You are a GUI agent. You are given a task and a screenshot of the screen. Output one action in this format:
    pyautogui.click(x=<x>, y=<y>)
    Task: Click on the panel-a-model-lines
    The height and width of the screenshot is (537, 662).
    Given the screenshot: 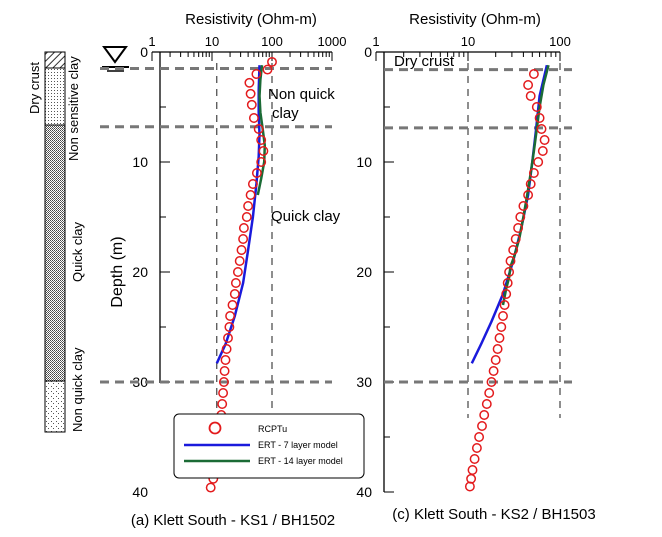 What is the action you would take?
    pyautogui.click(x=241, y=214)
    